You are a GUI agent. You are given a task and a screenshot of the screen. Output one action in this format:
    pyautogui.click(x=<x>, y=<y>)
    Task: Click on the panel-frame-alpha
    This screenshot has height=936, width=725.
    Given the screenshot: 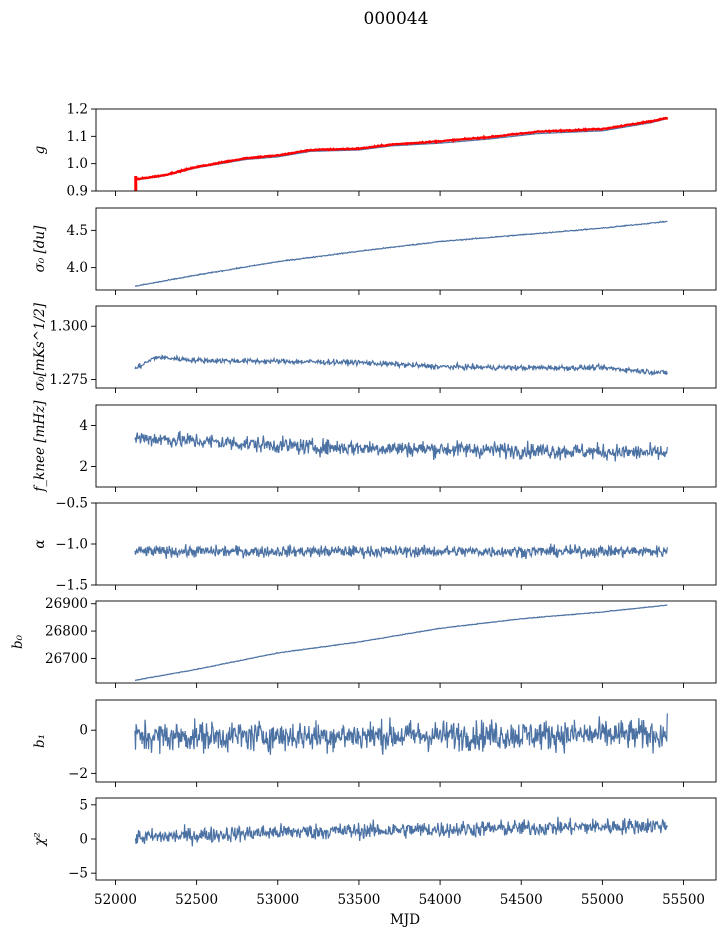 What is the action you would take?
    pyautogui.click(x=406, y=544)
    